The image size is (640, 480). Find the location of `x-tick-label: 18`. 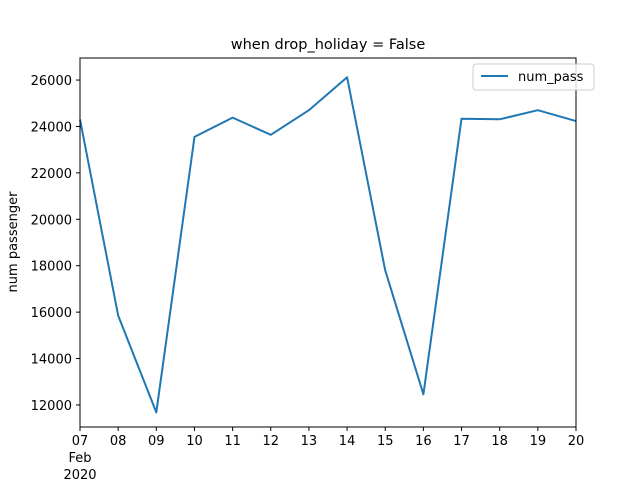

x-tick-label: 18 is located at coordinates (499, 441).